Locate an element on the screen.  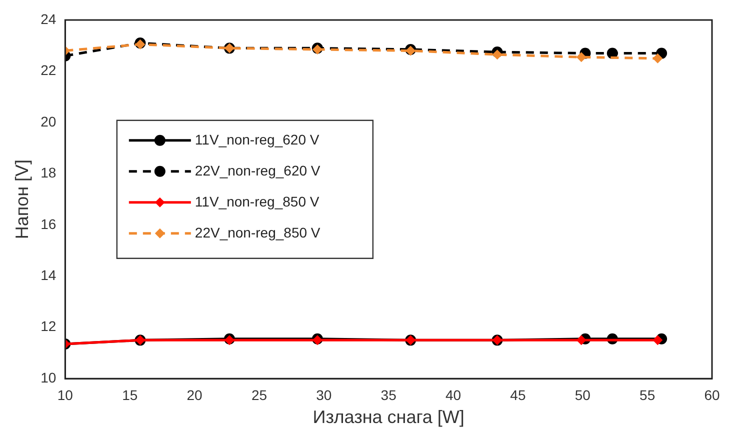
legend-label: 22V_non-reg_620 V is located at coordinates (257, 170).